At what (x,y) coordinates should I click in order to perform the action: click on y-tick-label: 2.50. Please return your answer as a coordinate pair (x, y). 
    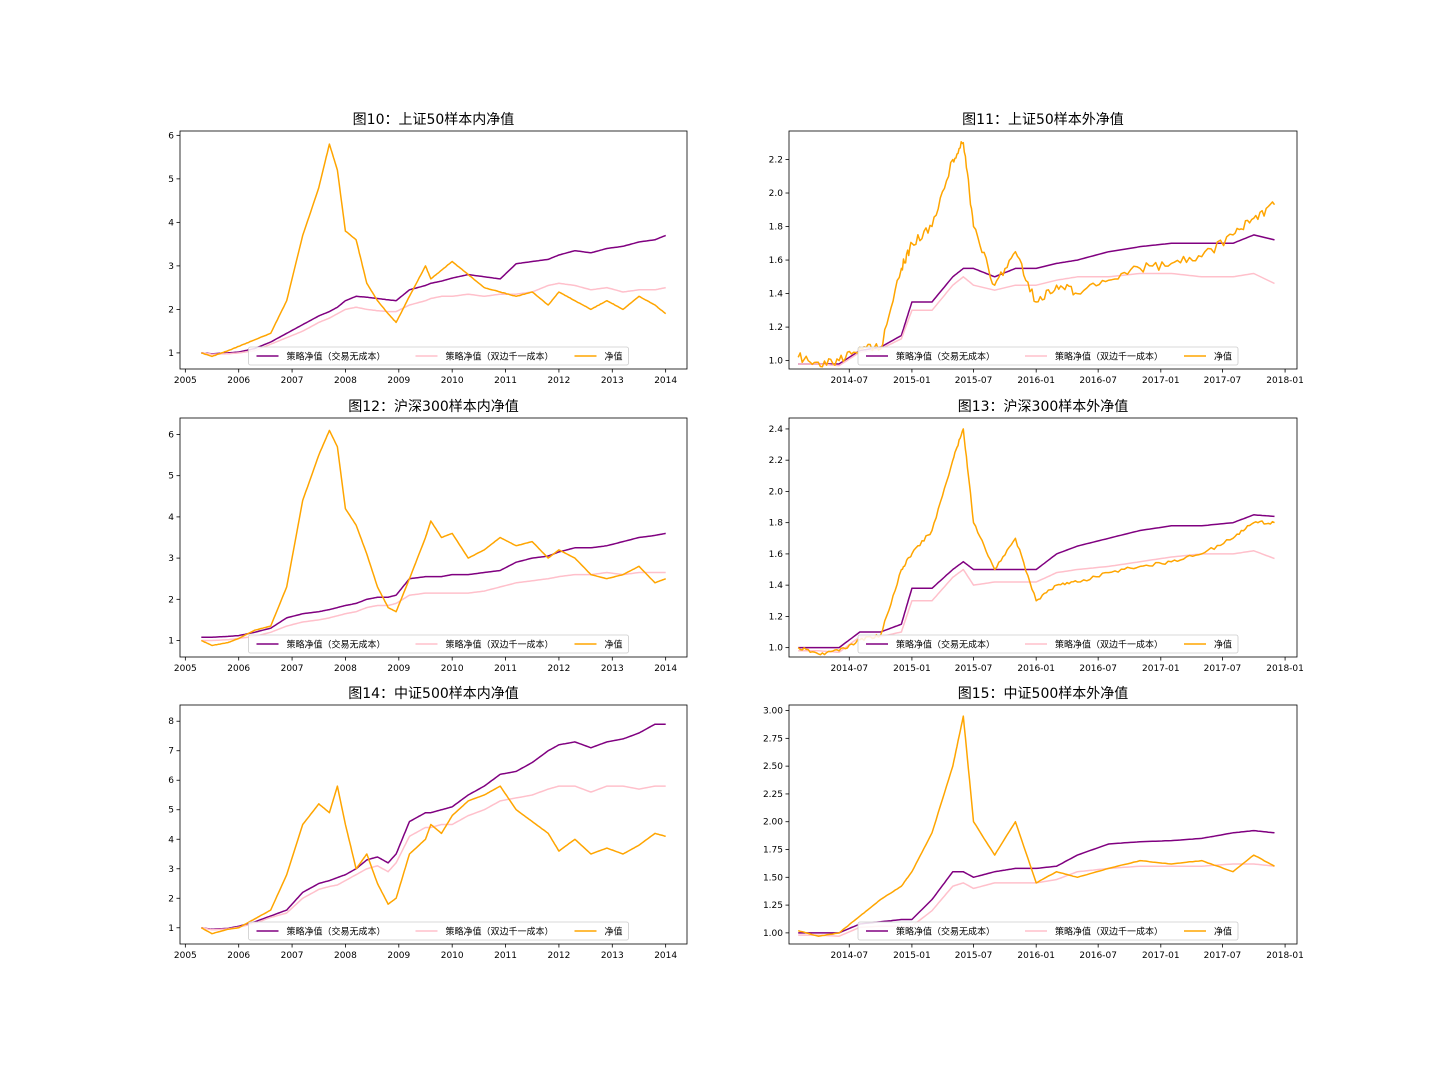
    Looking at the image, I should click on (773, 767).